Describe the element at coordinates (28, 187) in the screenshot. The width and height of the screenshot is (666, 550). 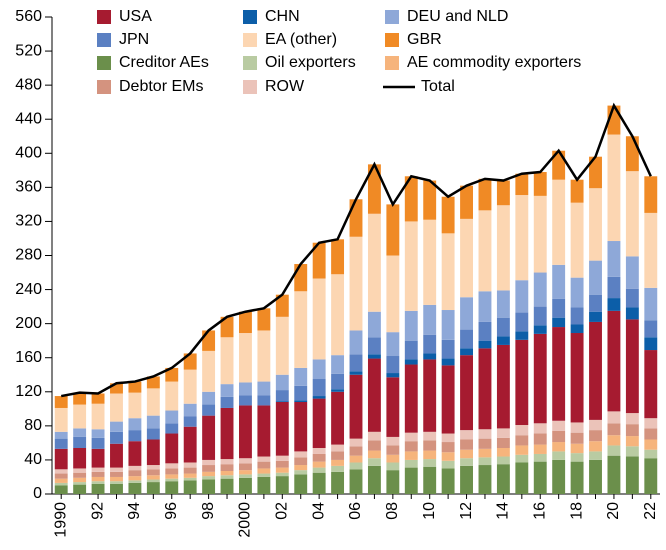
I see `y-tick-label: 360` at that location.